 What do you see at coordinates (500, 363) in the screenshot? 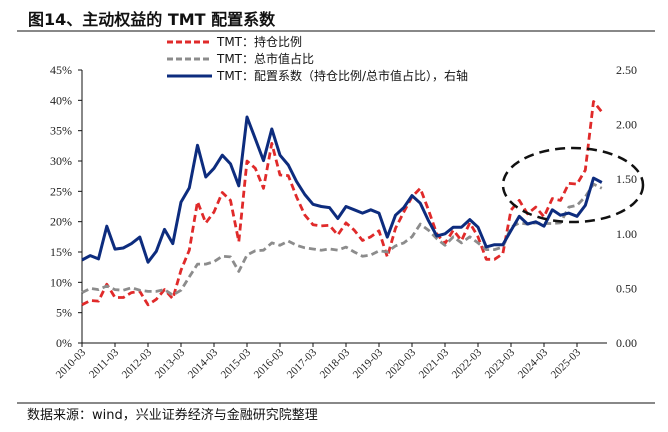
I see `x-axis-tick-label: 2023-03` at bounding box center [500, 363].